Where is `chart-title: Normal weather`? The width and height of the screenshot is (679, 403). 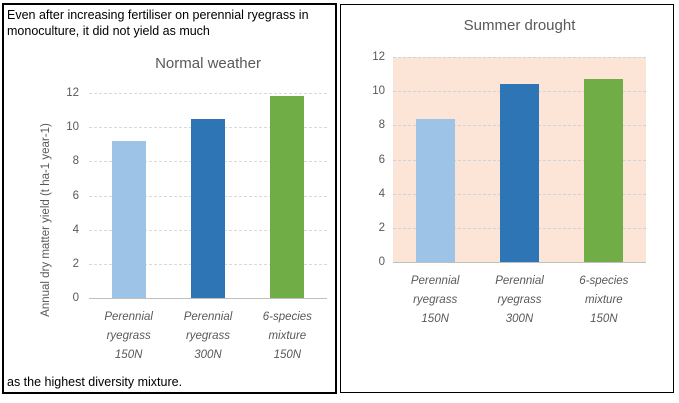 chart-title: Normal weather is located at coordinates (208, 63).